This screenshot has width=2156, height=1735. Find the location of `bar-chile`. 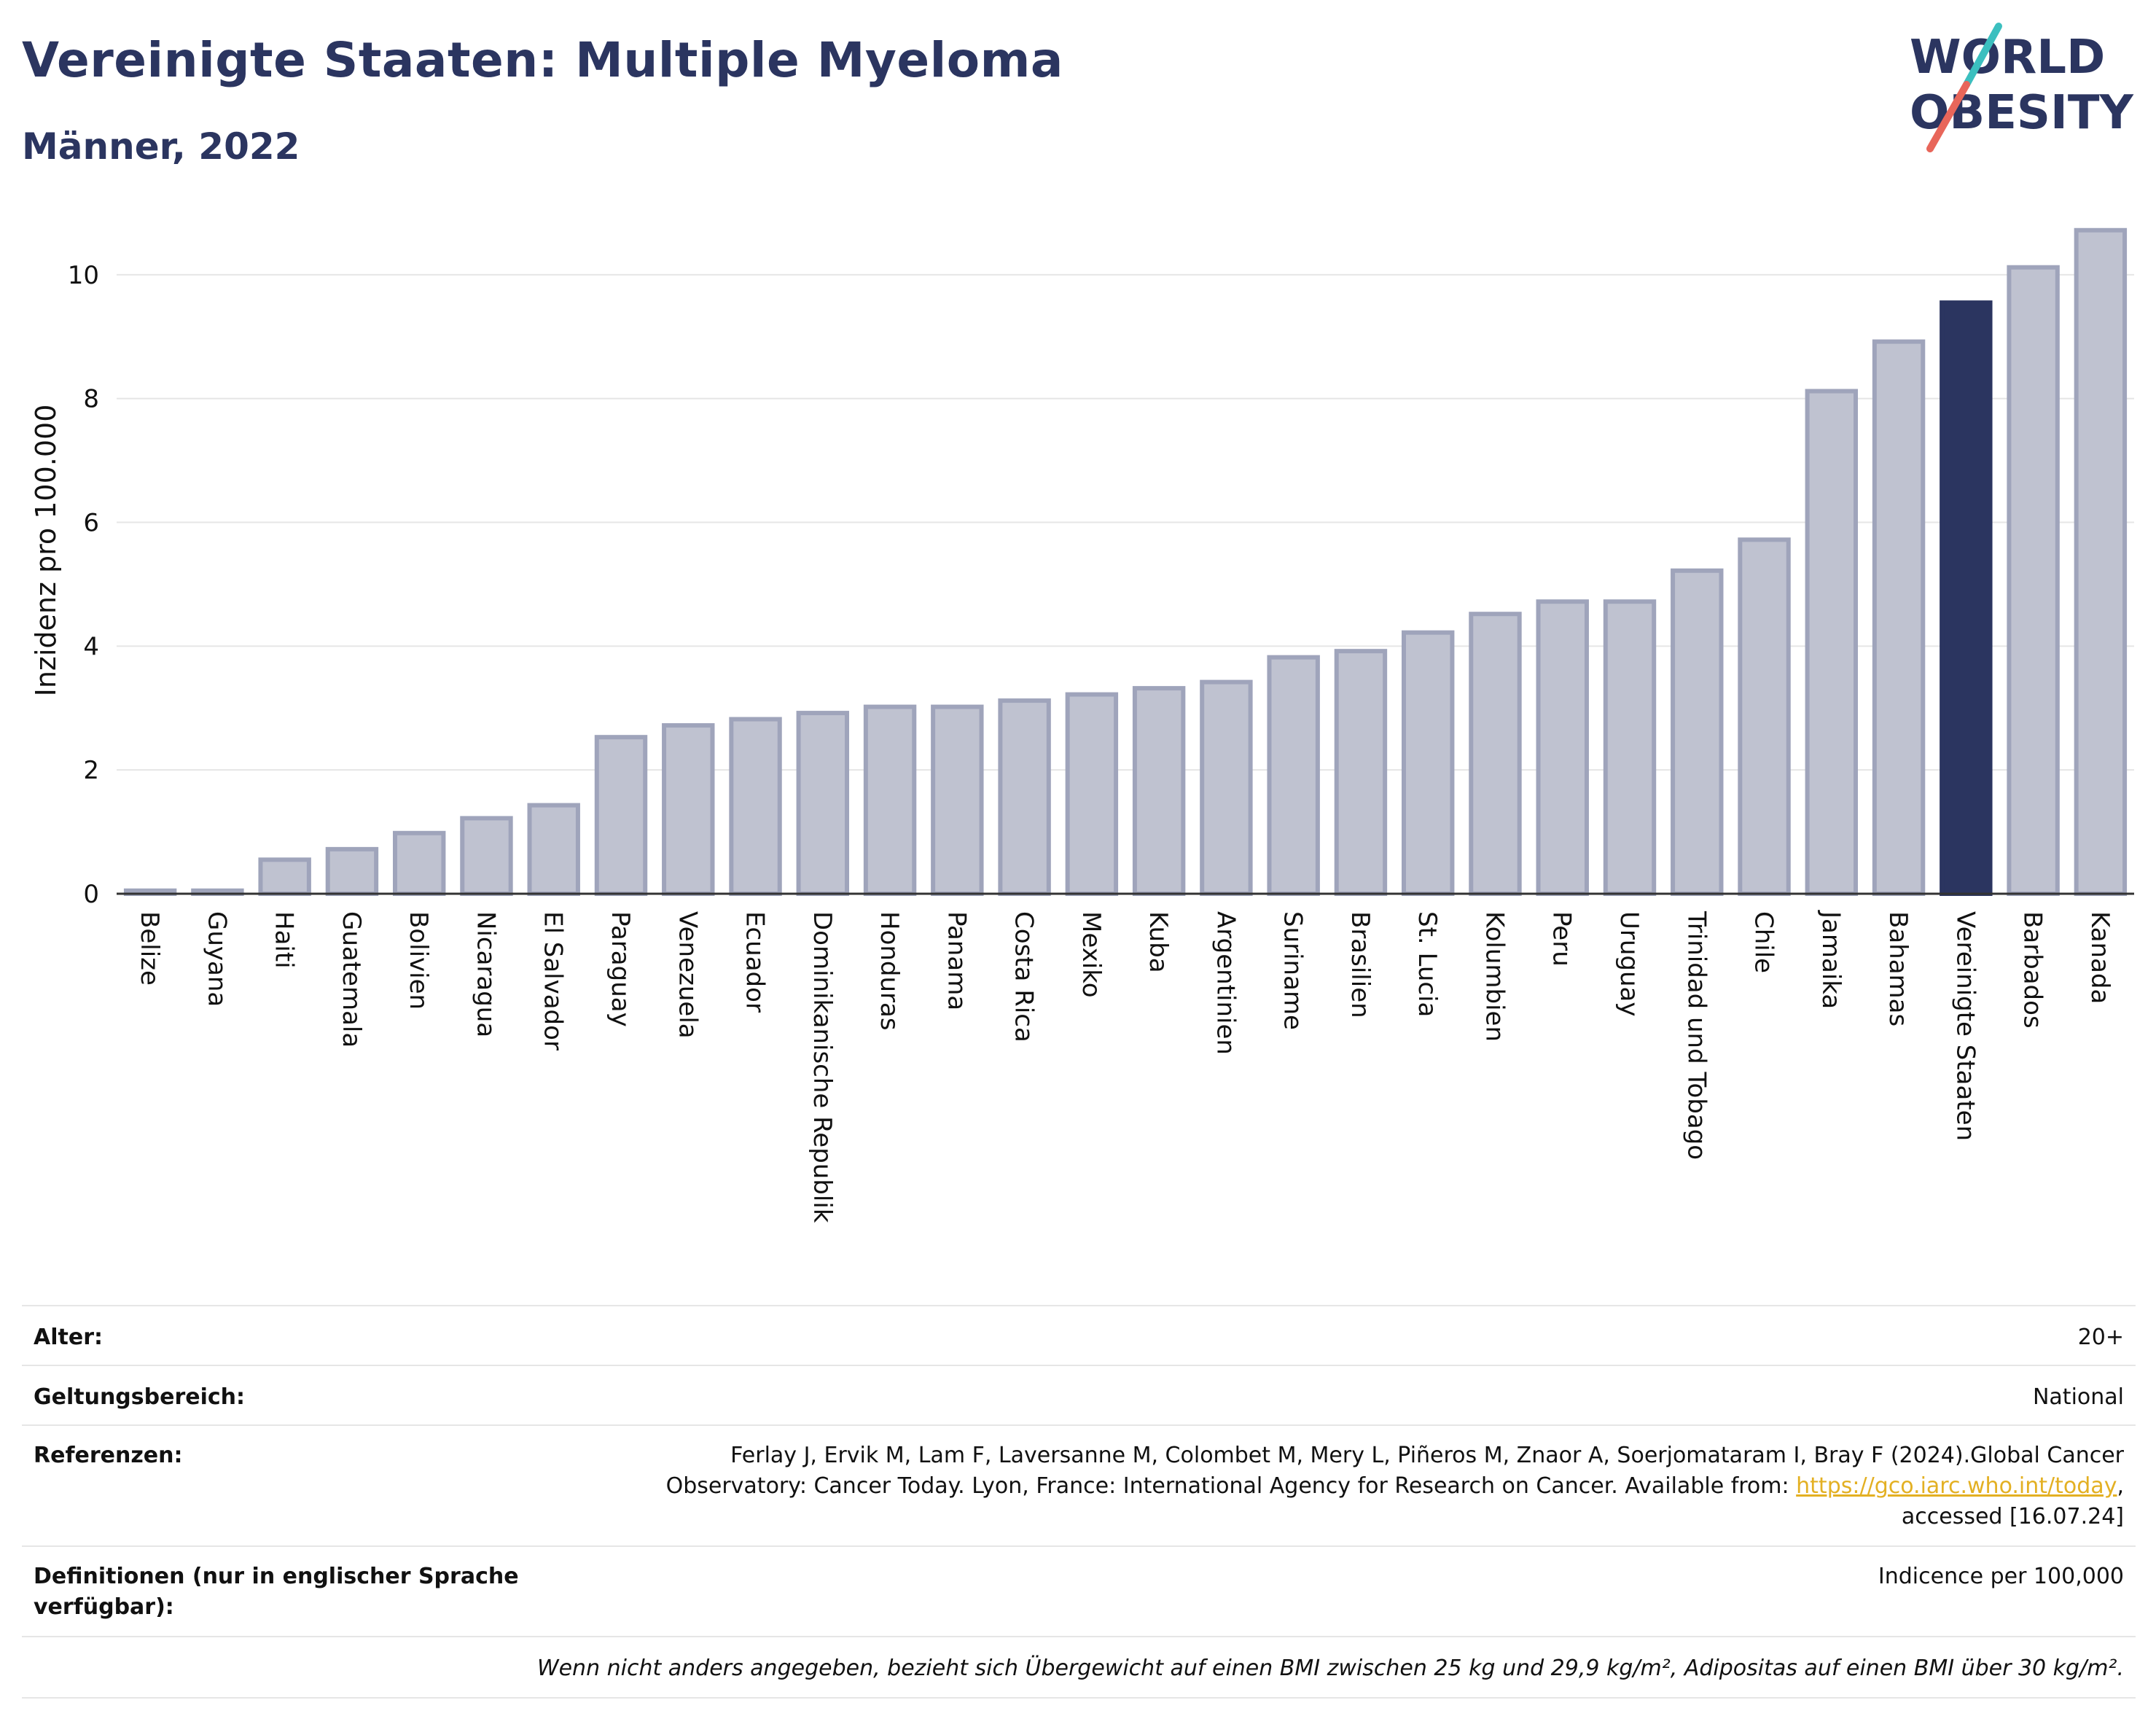

bar-chile is located at coordinates (1764, 716).